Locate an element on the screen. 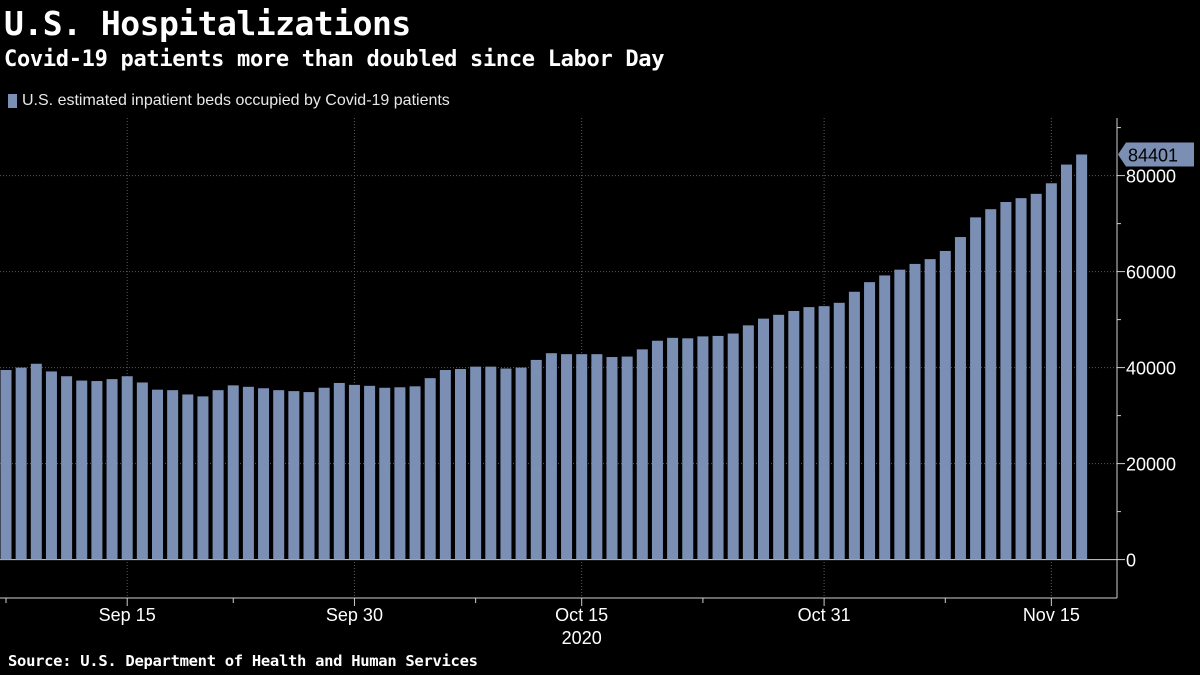 The height and width of the screenshot is (675, 1200). x-tick-label: Sep 30 is located at coordinates (354, 615).